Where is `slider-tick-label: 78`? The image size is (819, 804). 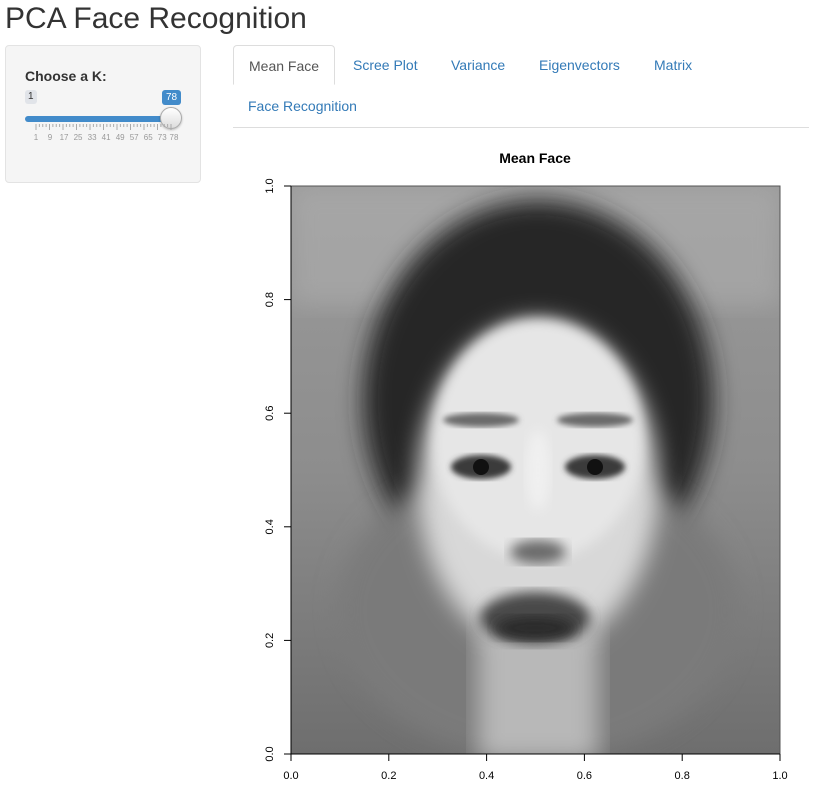 slider-tick-label: 78 is located at coordinates (174, 137).